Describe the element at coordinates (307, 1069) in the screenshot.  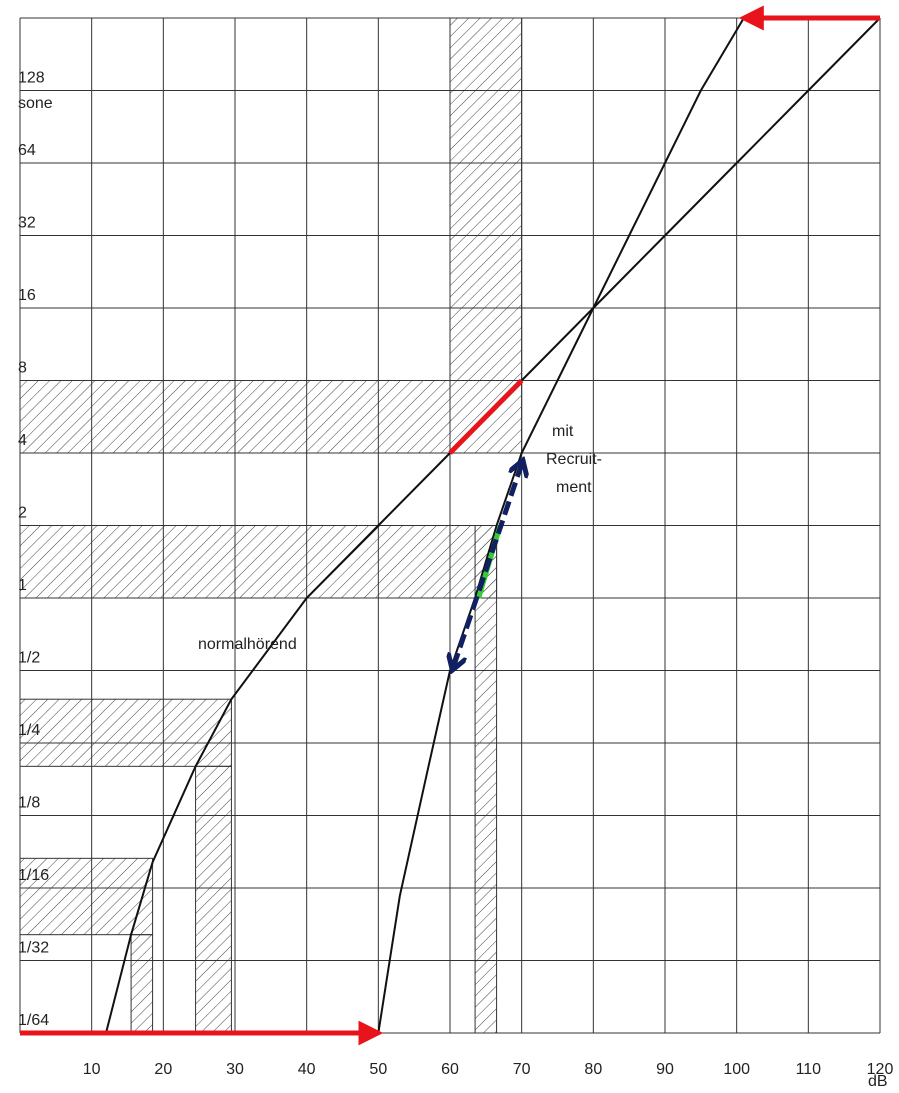
I see `x-tick-label: 40` at that location.